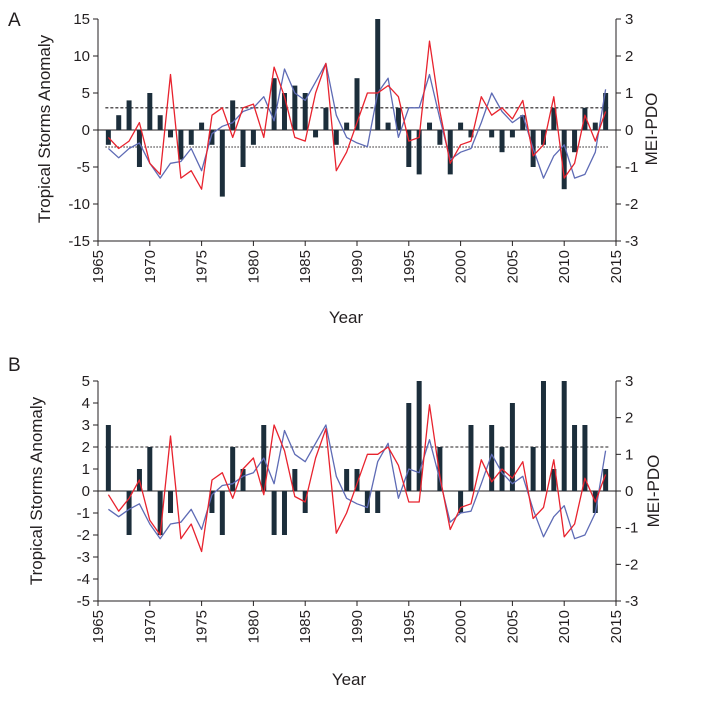 This screenshot has width=705, height=709. I want to click on panel-a-y-tick-label: -5, so click(83, 167).